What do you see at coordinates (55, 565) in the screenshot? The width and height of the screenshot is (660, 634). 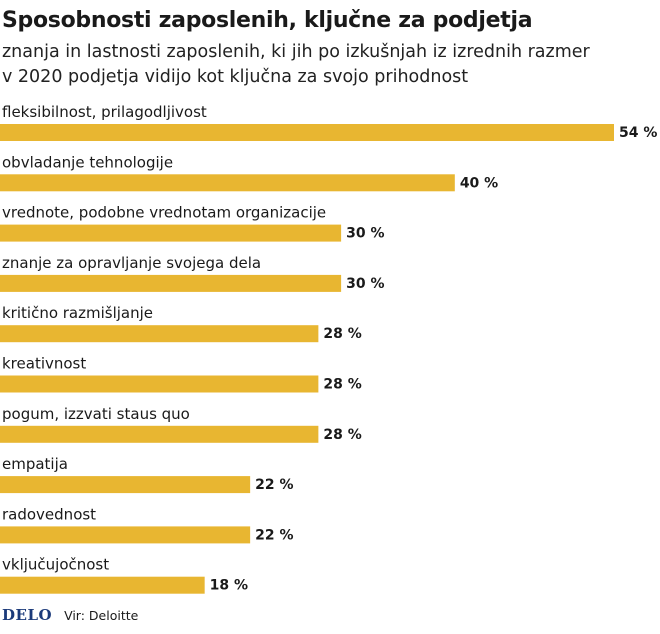 I see `category-label: vključujočnost` at bounding box center [55, 565].